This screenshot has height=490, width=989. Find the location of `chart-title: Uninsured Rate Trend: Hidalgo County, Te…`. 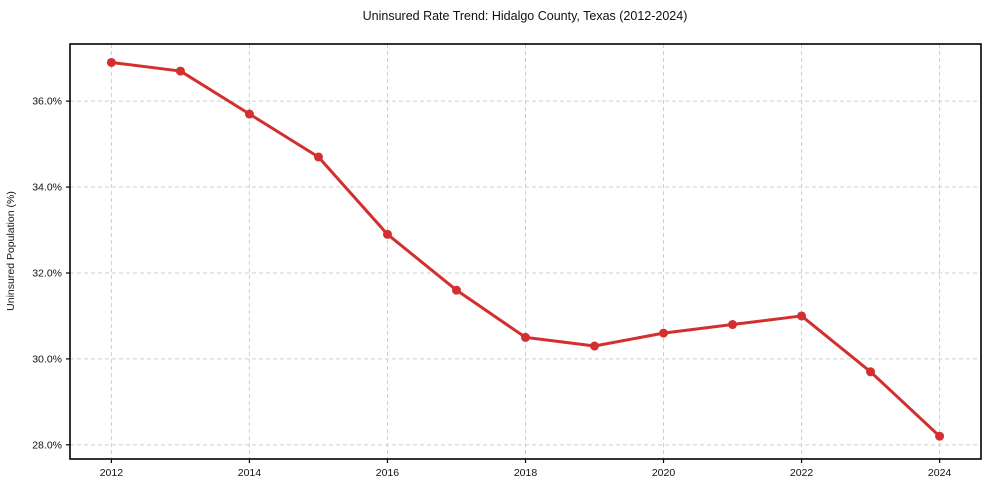

chart-title: Uninsured Rate Trend: Hidalgo County, Te… is located at coordinates (525, 16).